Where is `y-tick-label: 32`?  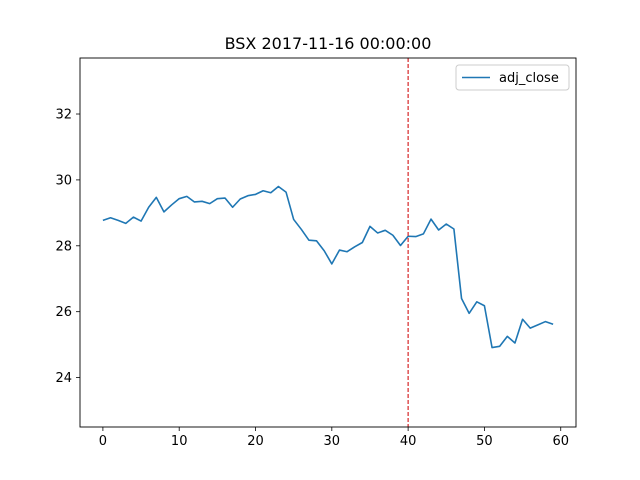 y-tick-label: 32 is located at coordinates (63, 115).